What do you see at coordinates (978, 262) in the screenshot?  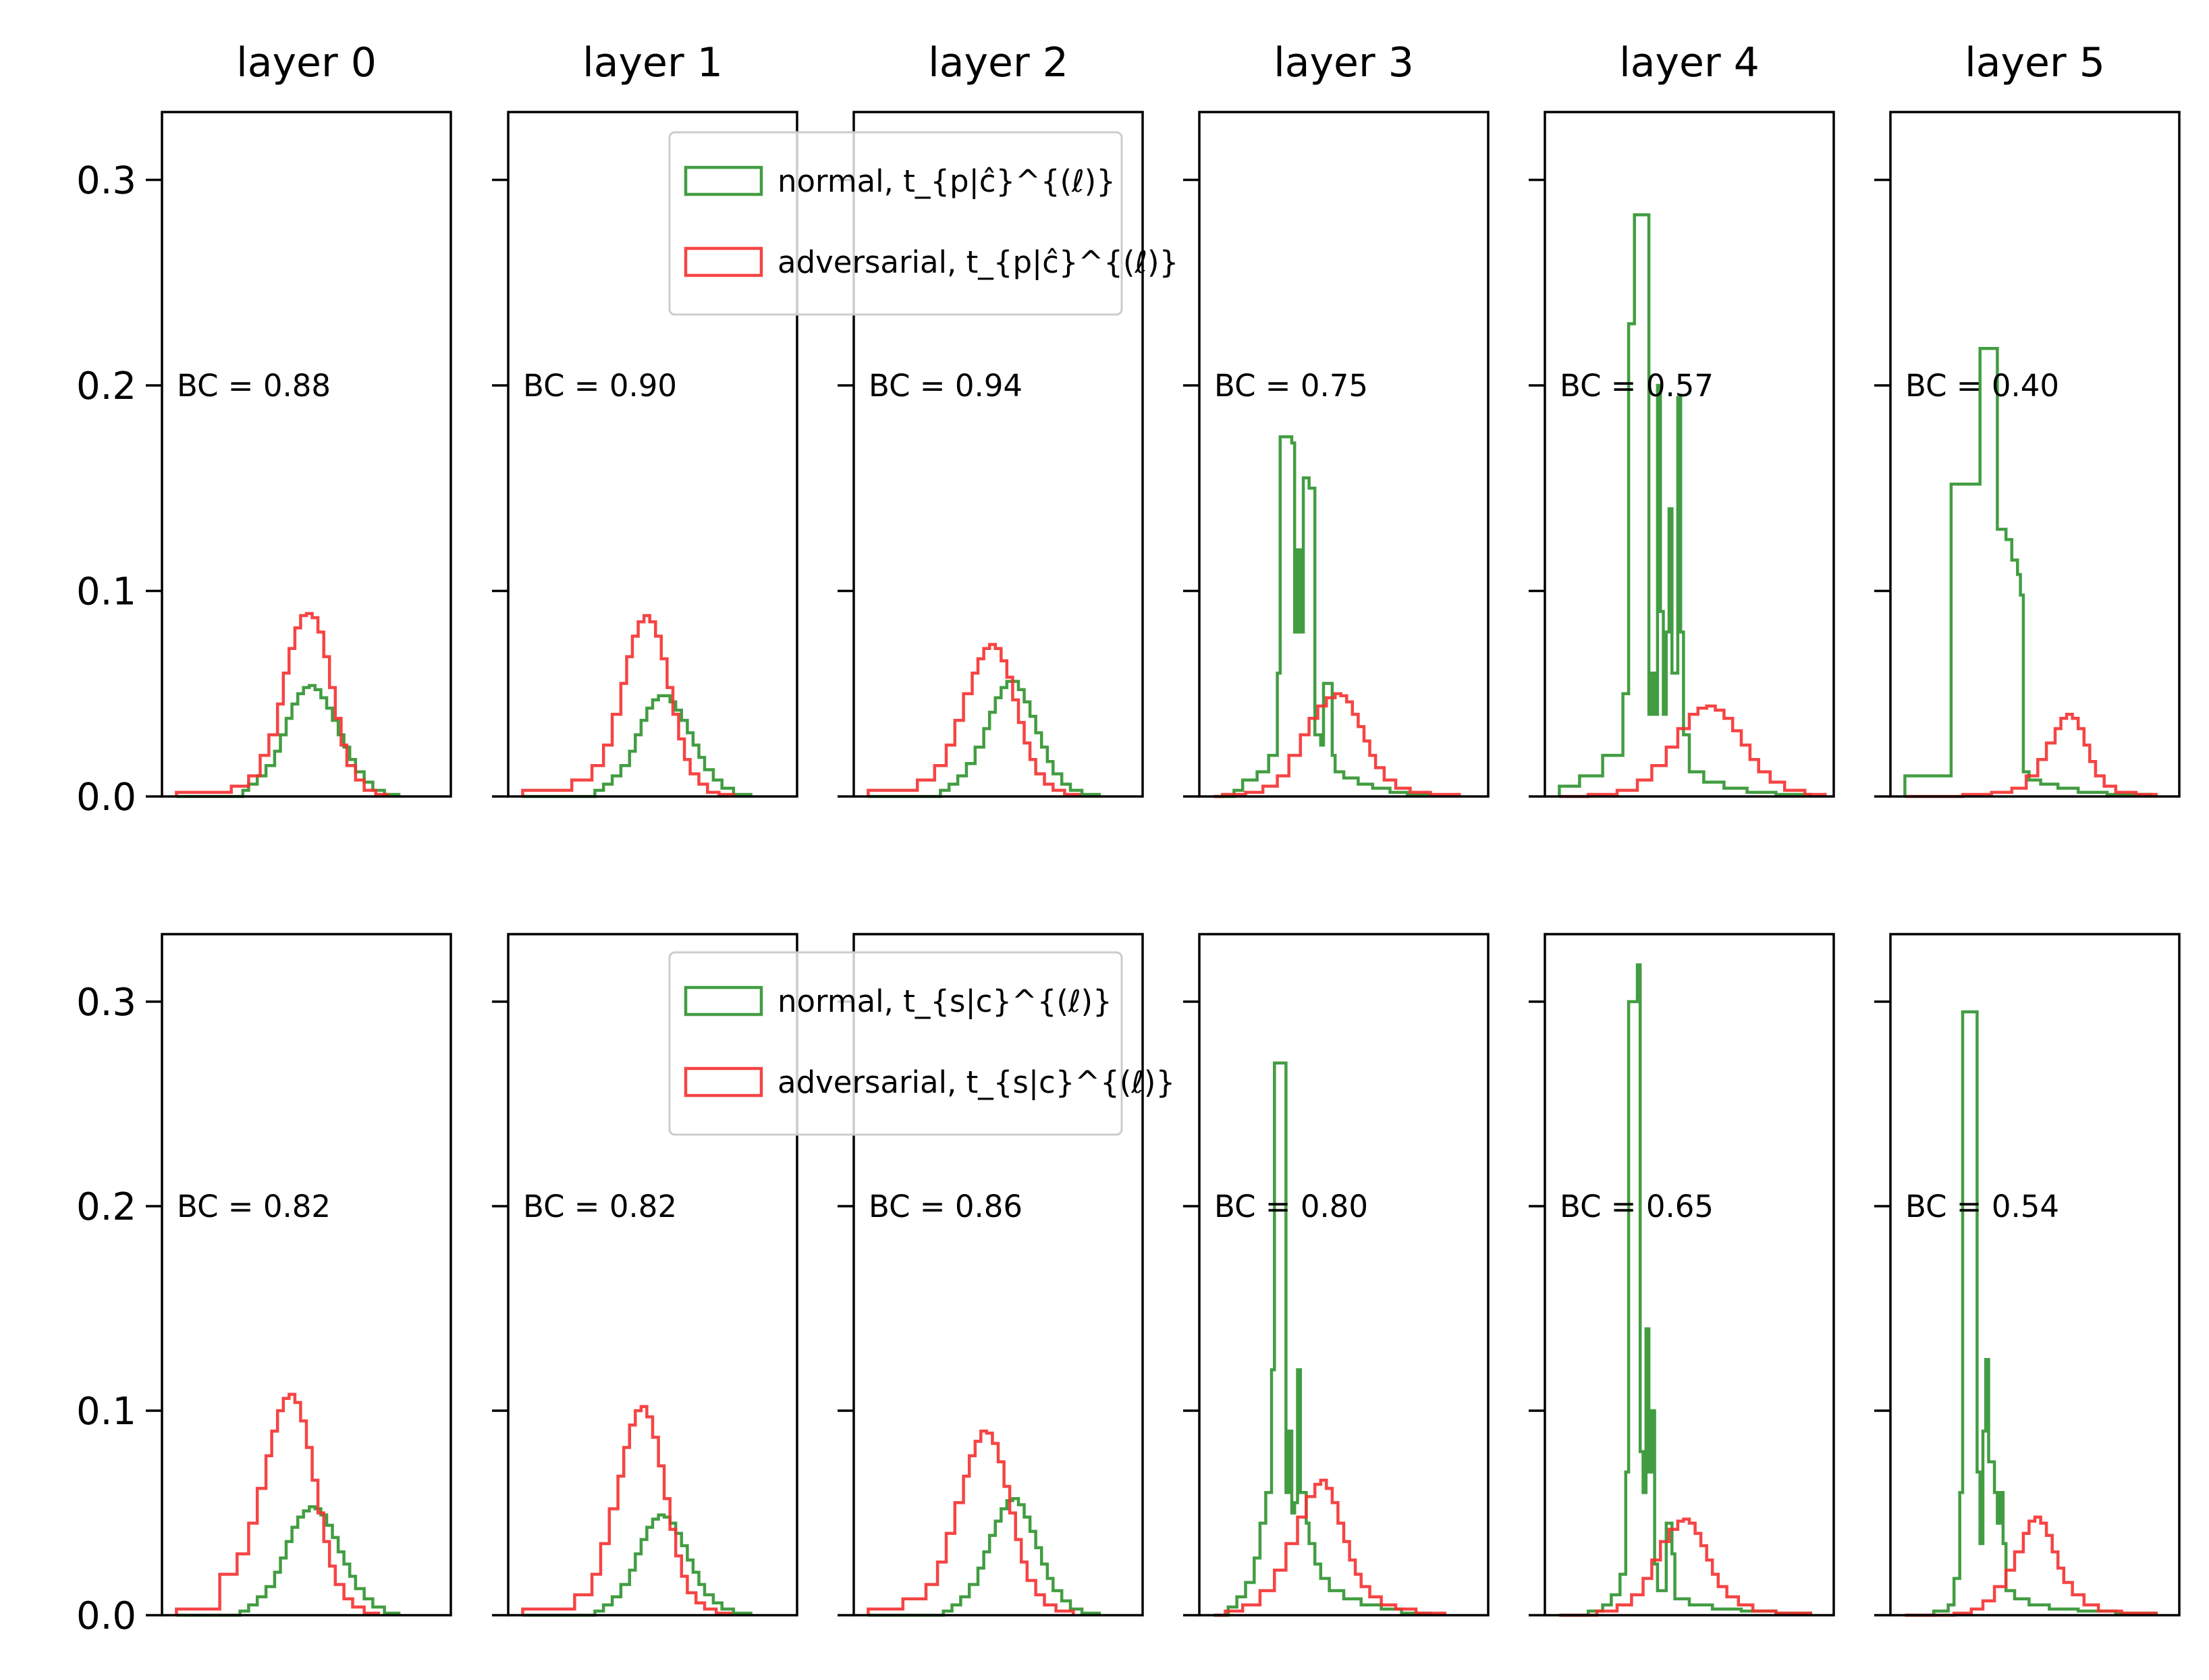 I see `adversarial-legend-label: adversarial, t_{p|ĉ}^{(ℓ)}` at bounding box center [978, 262].